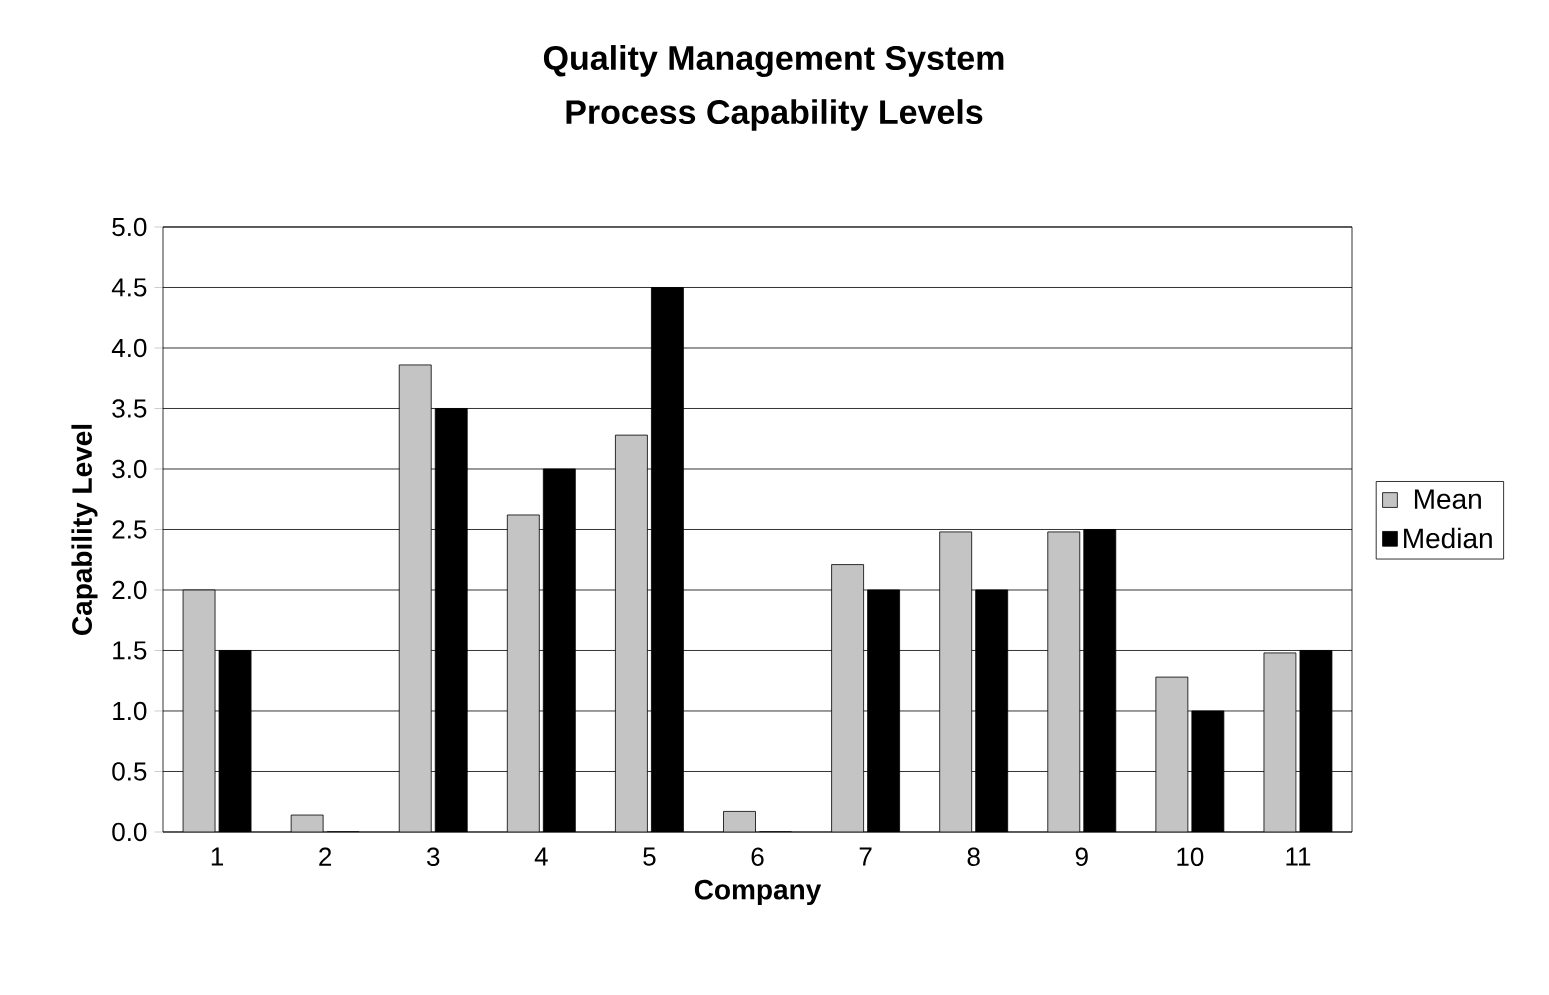 This screenshot has height=995, width=1549. What do you see at coordinates (774, 115) in the screenshot?
I see `chart-subtitle: Process Capability Levels` at bounding box center [774, 115].